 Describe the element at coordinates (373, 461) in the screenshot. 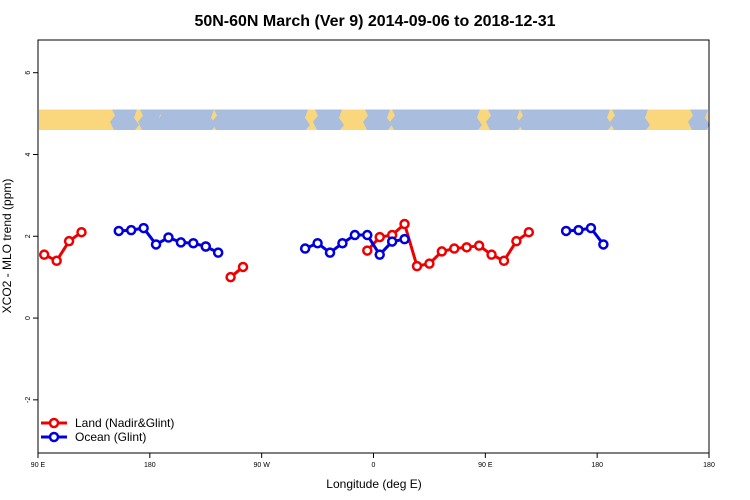

I see `x-axis: 90 E 180 90 W 0 90 E 180 180` at that location.